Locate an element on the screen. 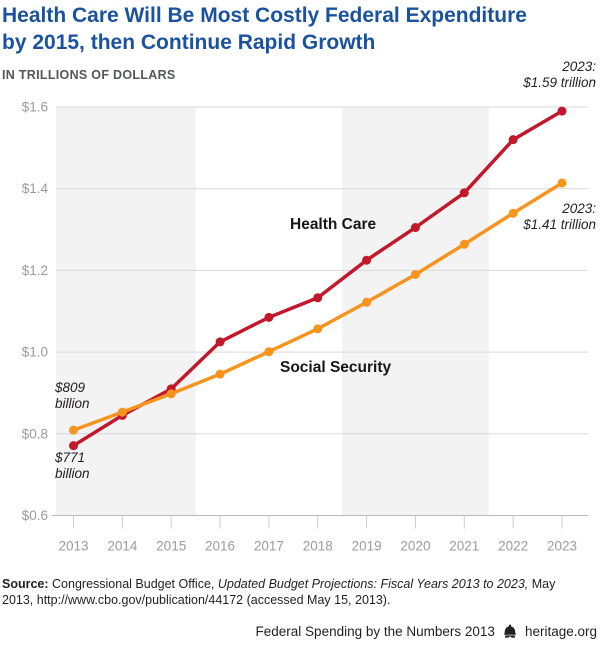 Image resolution: width=600 pixels, height=650 pixels. x-axis-label: 2016 is located at coordinates (220, 546).